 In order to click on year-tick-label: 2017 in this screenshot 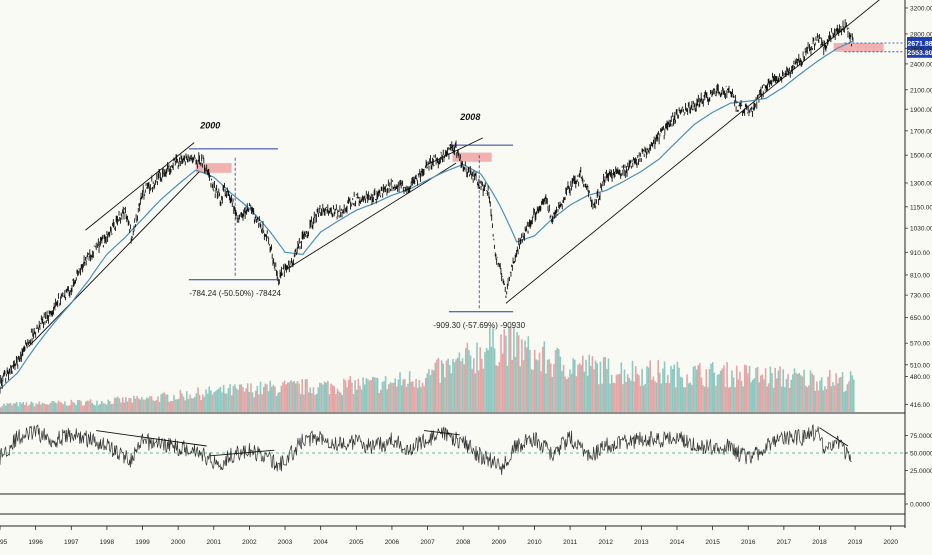, I will do `click(784, 542)`.